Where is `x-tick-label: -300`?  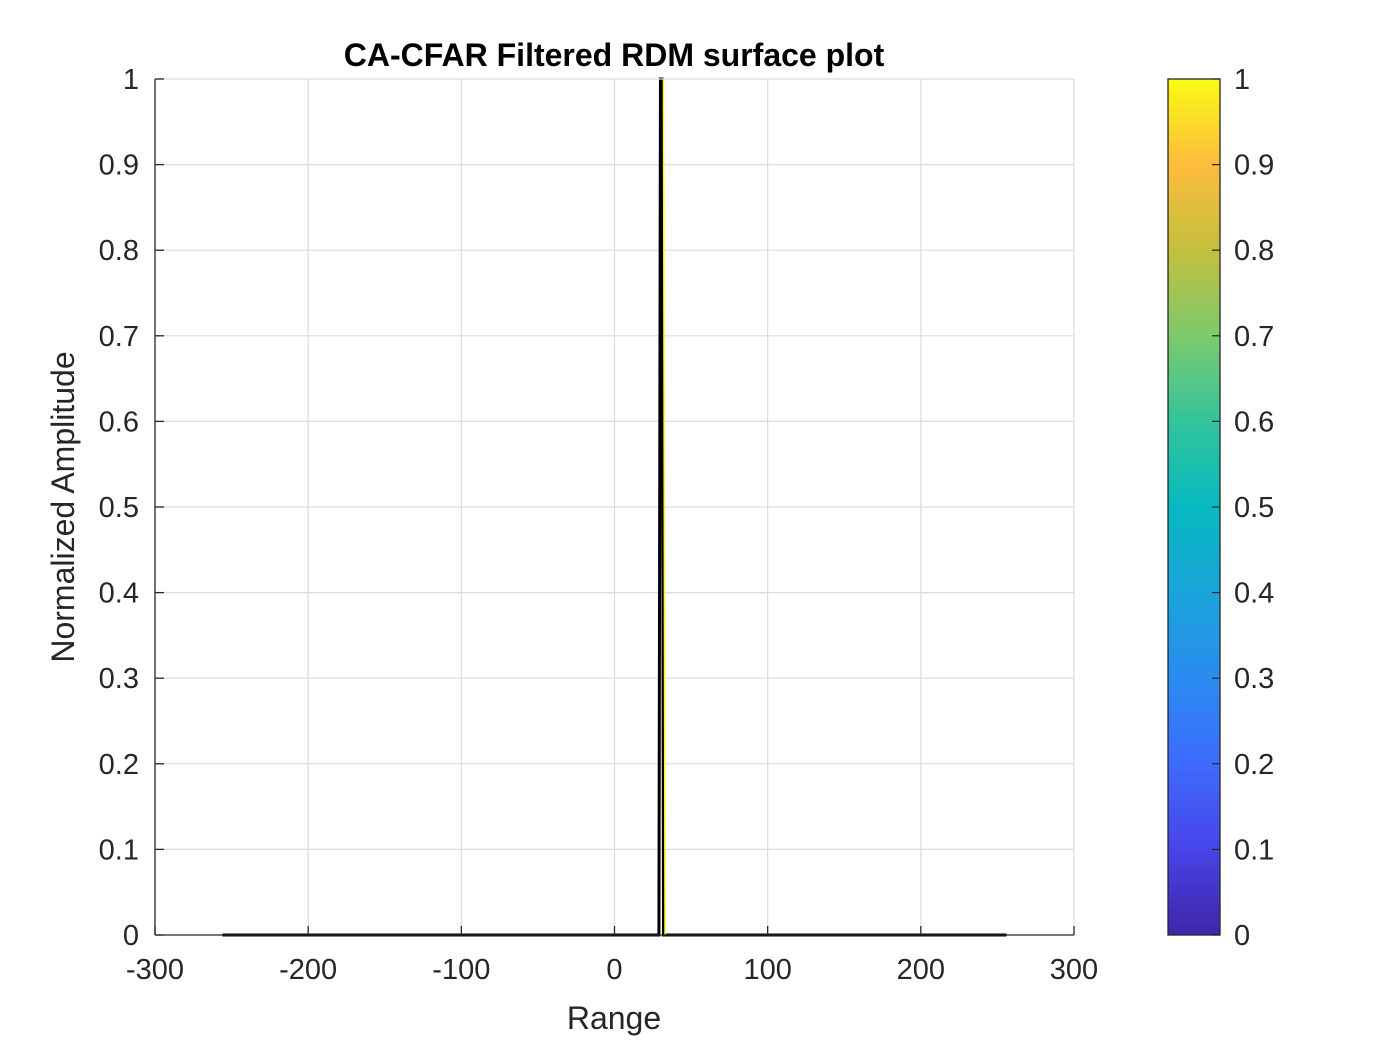
x-tick-label: -300 is located at coordinates (155, 970).